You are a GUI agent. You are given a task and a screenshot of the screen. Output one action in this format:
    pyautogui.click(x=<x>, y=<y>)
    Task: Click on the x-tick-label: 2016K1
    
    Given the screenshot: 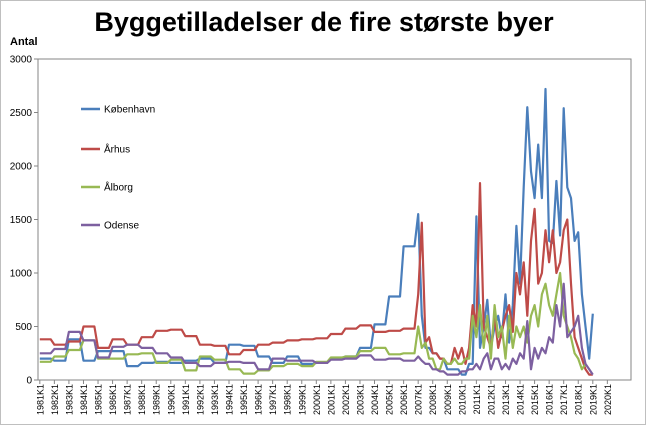 What is the action you would take?
    pyautogui.click(x=550, y=399)
    